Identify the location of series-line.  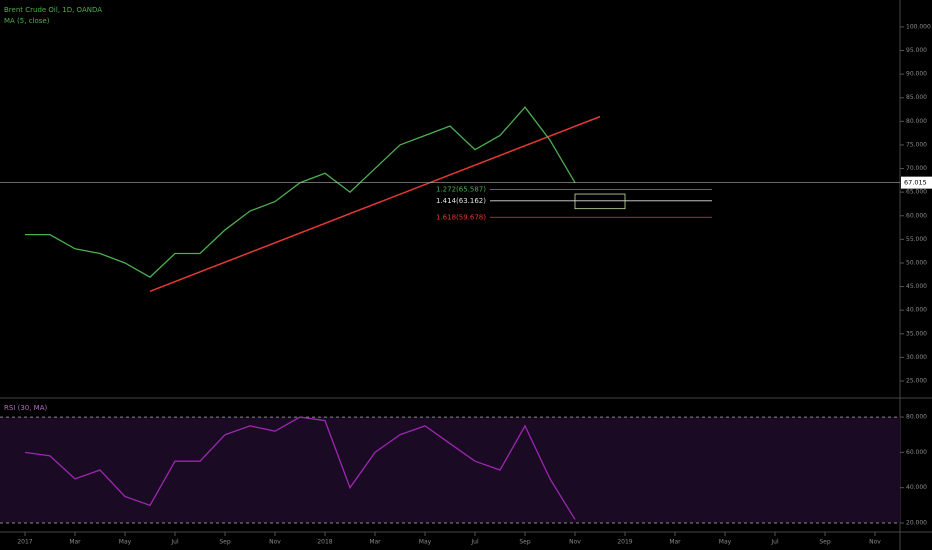
(300, 468).